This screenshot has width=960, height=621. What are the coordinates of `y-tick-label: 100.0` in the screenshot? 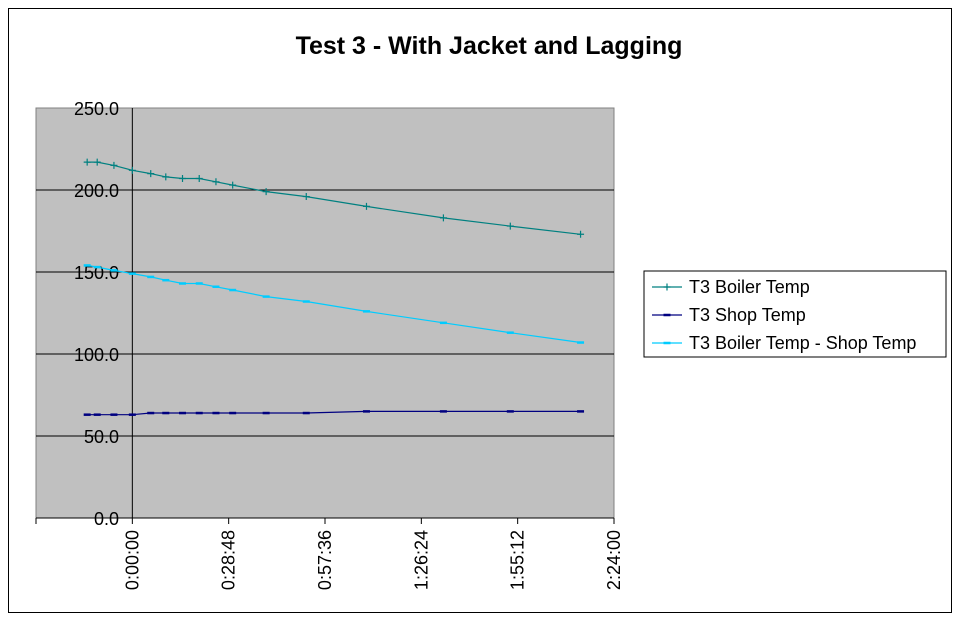 It's located at (96, 355).